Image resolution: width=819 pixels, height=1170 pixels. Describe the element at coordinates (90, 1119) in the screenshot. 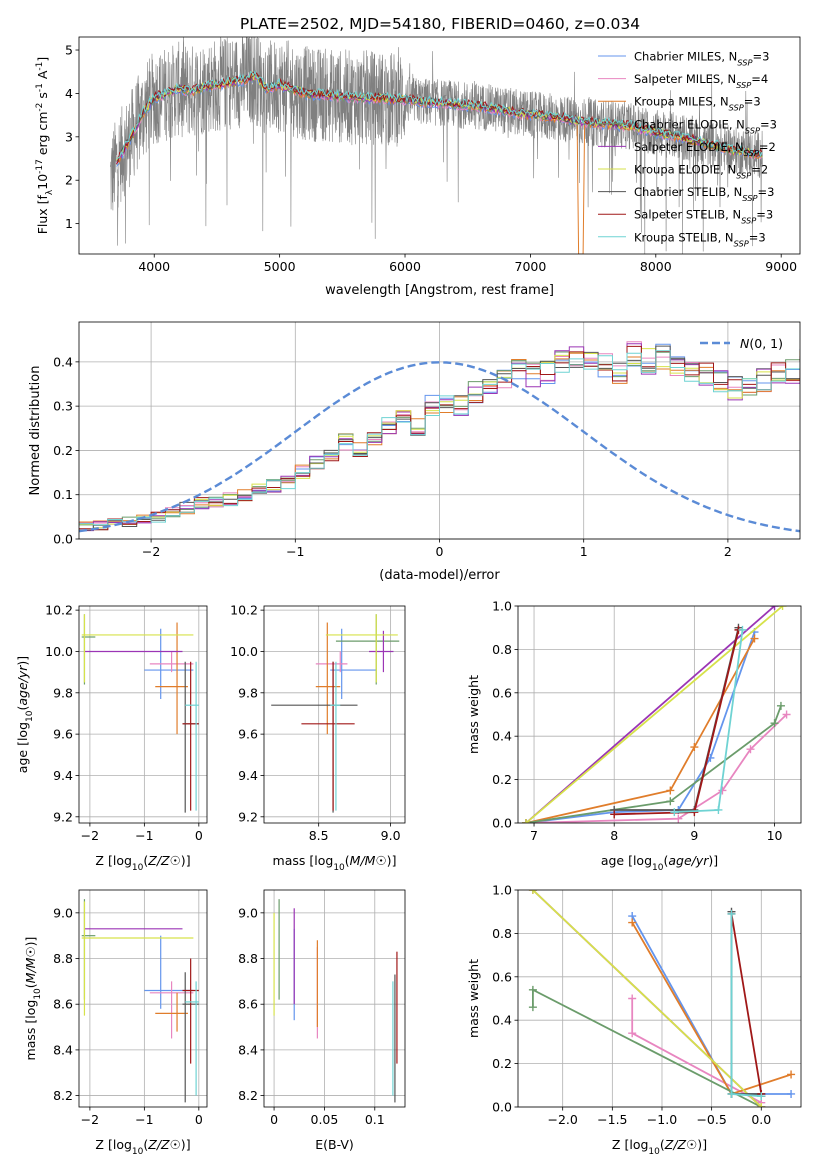

I see `x-tick-label: −2` at that location.